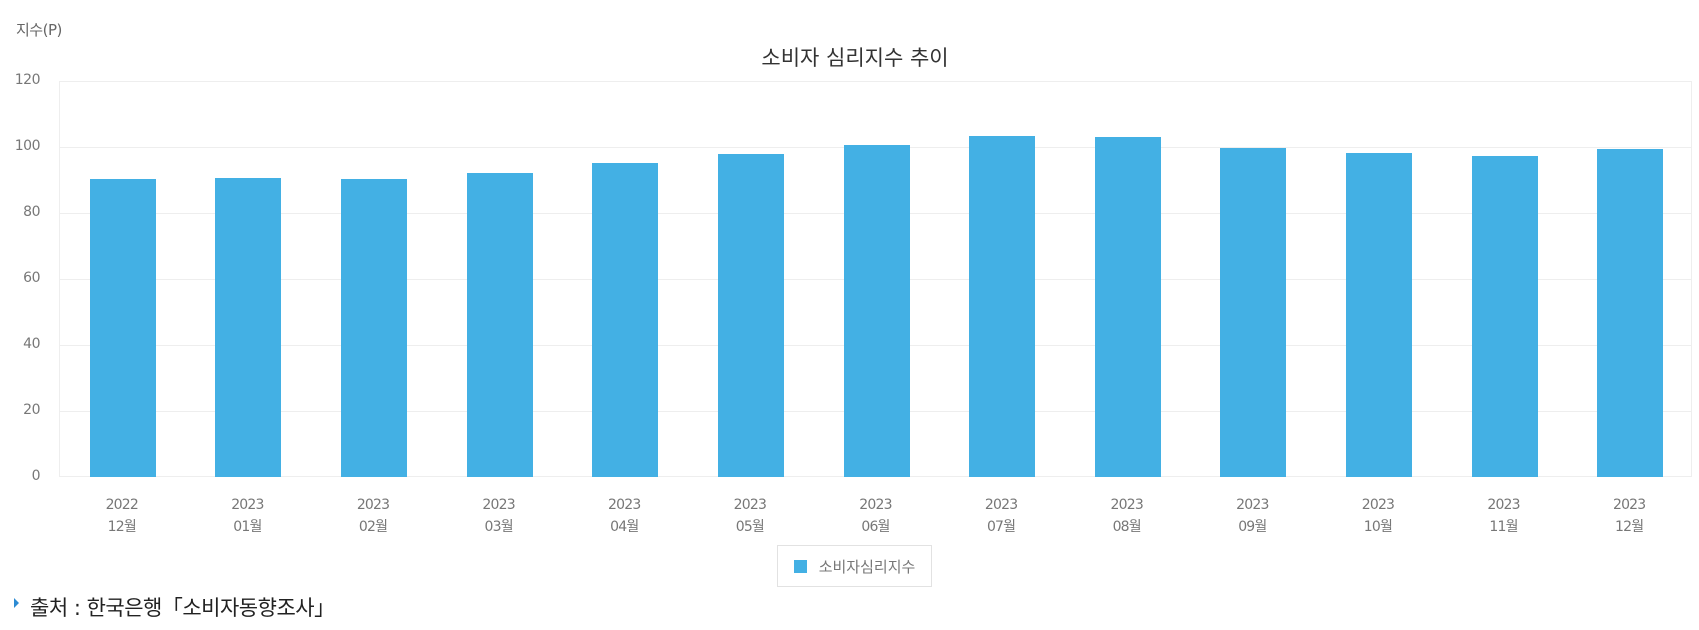 Image resolution: width=1699 pixels, height=630 pixels. Describe the element at coordinates (122, 505) in the screenshot. I see `x-tick-year: 2022` at that location.